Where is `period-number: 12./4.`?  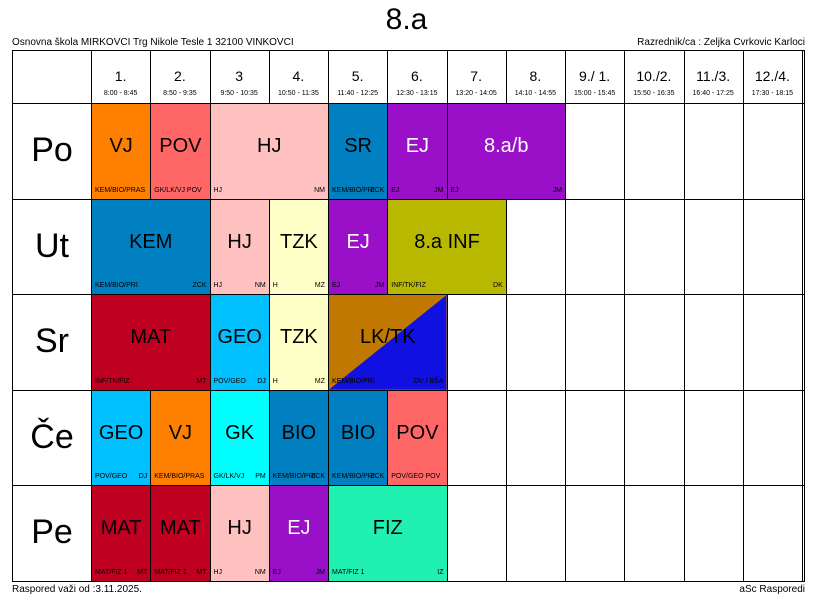 period-number: 12./4. is located at coordinates (772, 76).